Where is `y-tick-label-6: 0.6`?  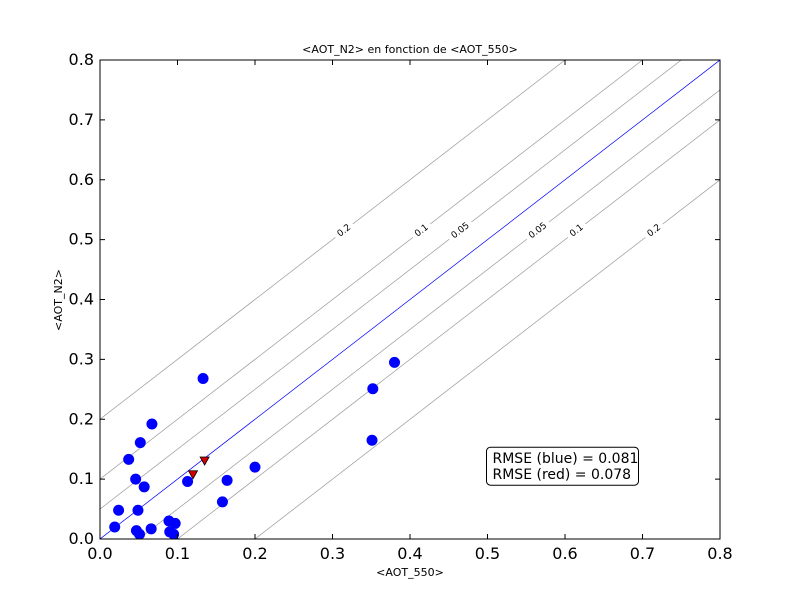
y-tick-label-6: 0.6 is located at coordinates (81, 179).